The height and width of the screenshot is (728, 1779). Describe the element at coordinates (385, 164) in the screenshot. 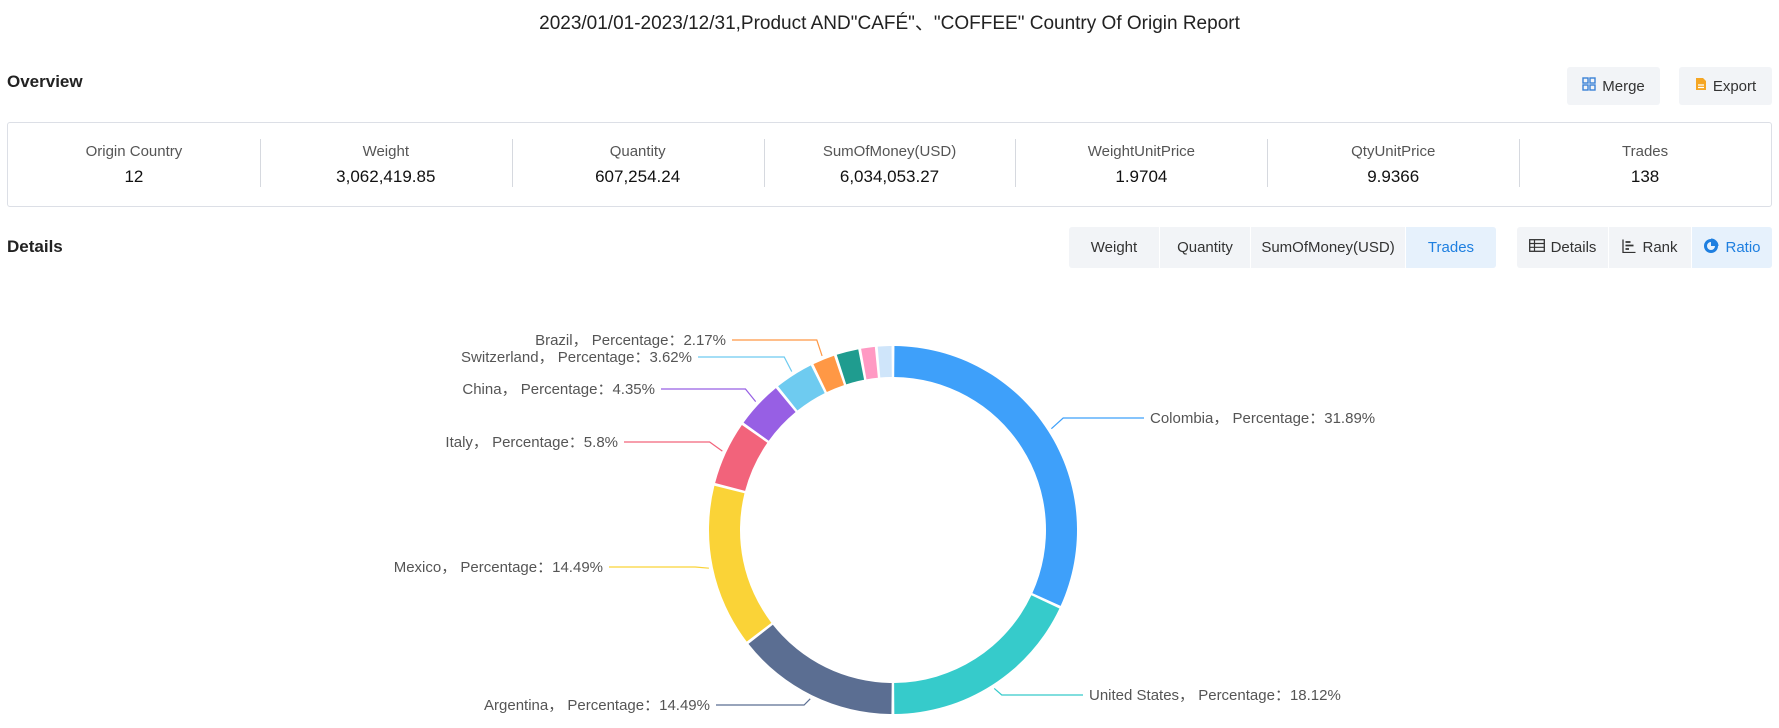

I see `stat-weight: Weight 3,062,419.85` at that location.